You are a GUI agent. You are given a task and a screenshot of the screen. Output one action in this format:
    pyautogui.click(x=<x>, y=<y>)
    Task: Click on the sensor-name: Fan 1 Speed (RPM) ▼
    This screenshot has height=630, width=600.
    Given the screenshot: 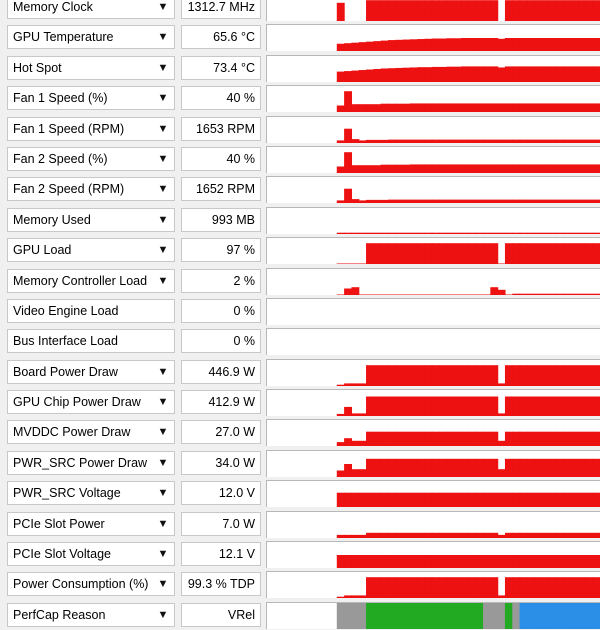 What is the action you would take?
    pyautogui.click(x=91, y=128)
    